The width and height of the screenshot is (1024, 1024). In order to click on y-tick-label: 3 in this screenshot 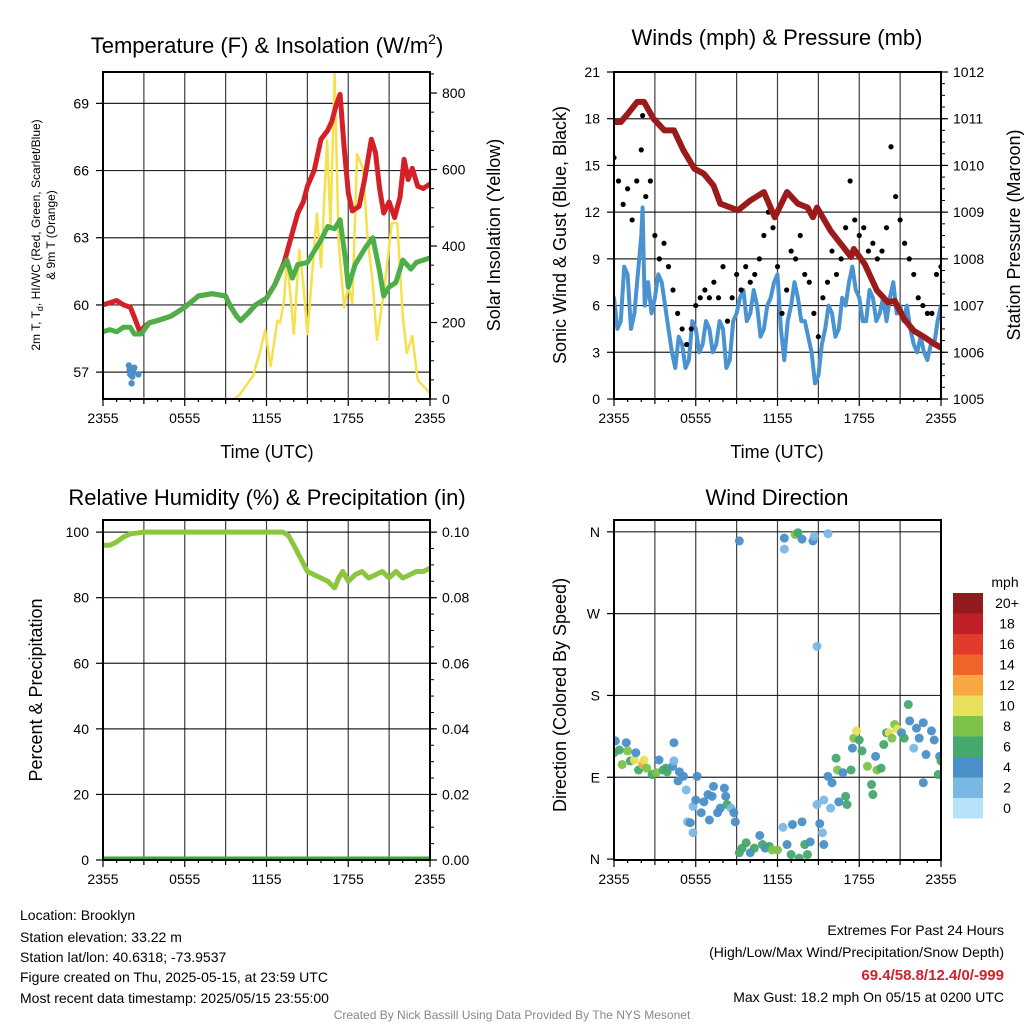, I will do `click(596, 352)`.